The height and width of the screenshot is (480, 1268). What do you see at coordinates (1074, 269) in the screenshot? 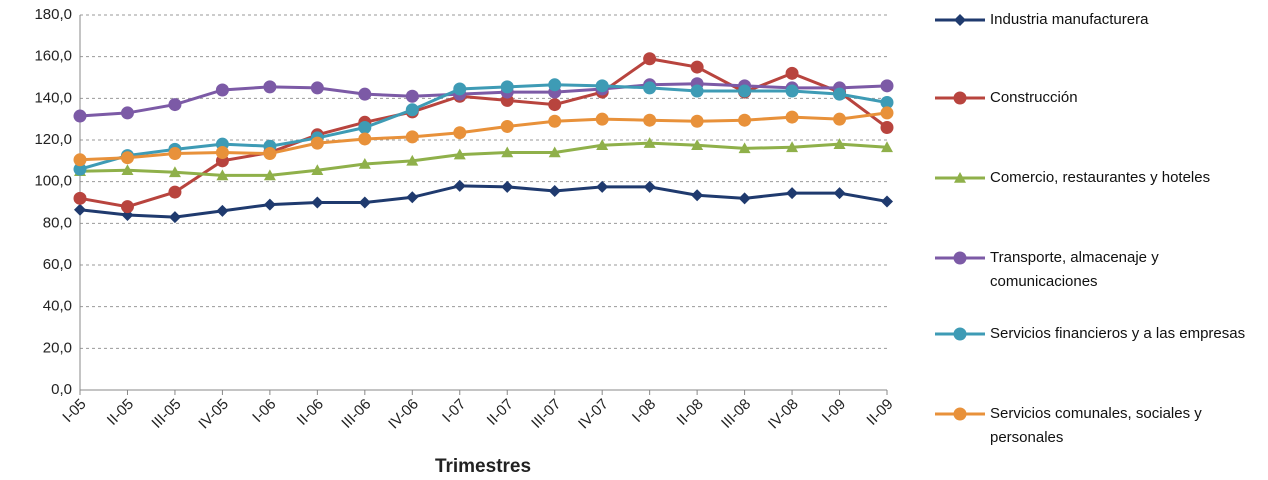
I see `legend-label: Transporte, almacenaje y comunicaciones` at bounding box center [1074, 269].